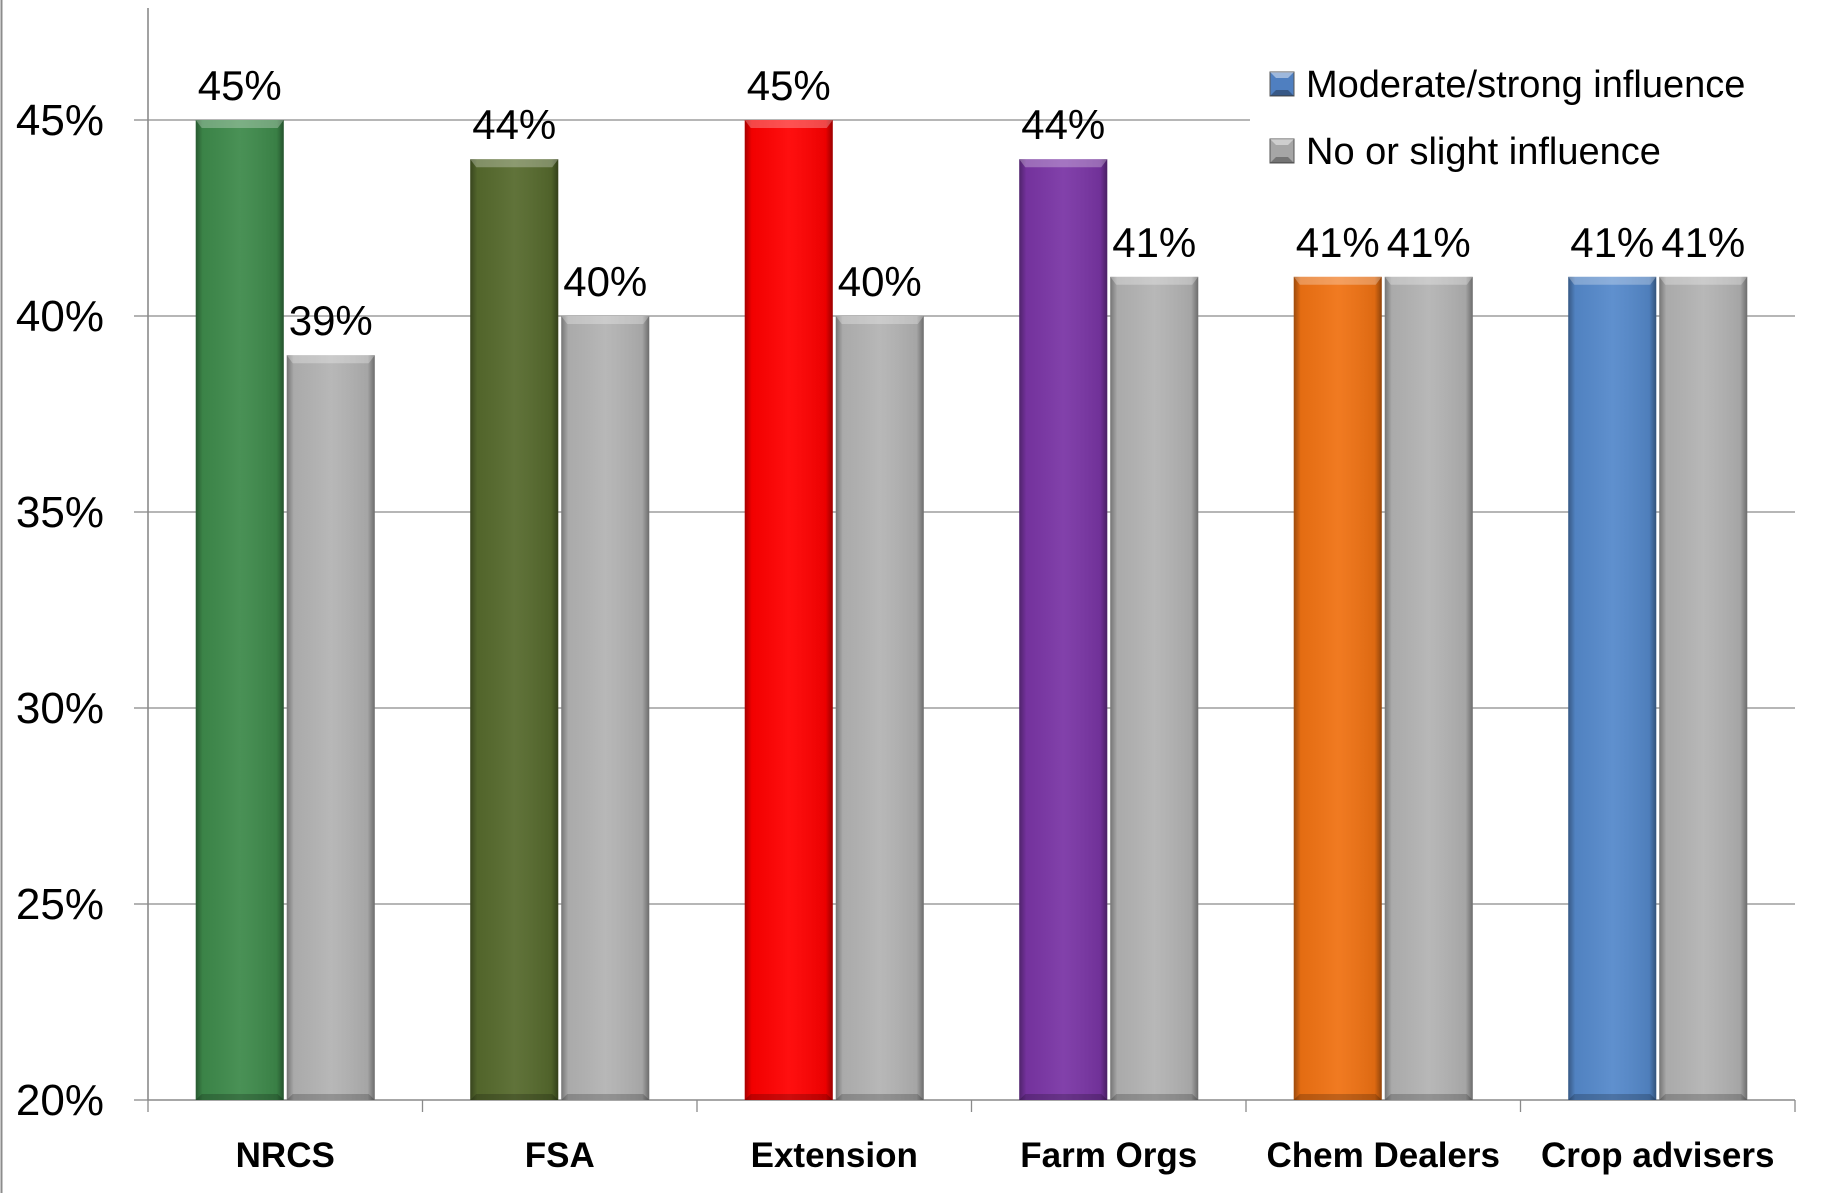  I want to click on y-tick-label: 25%, so click(60, 904).